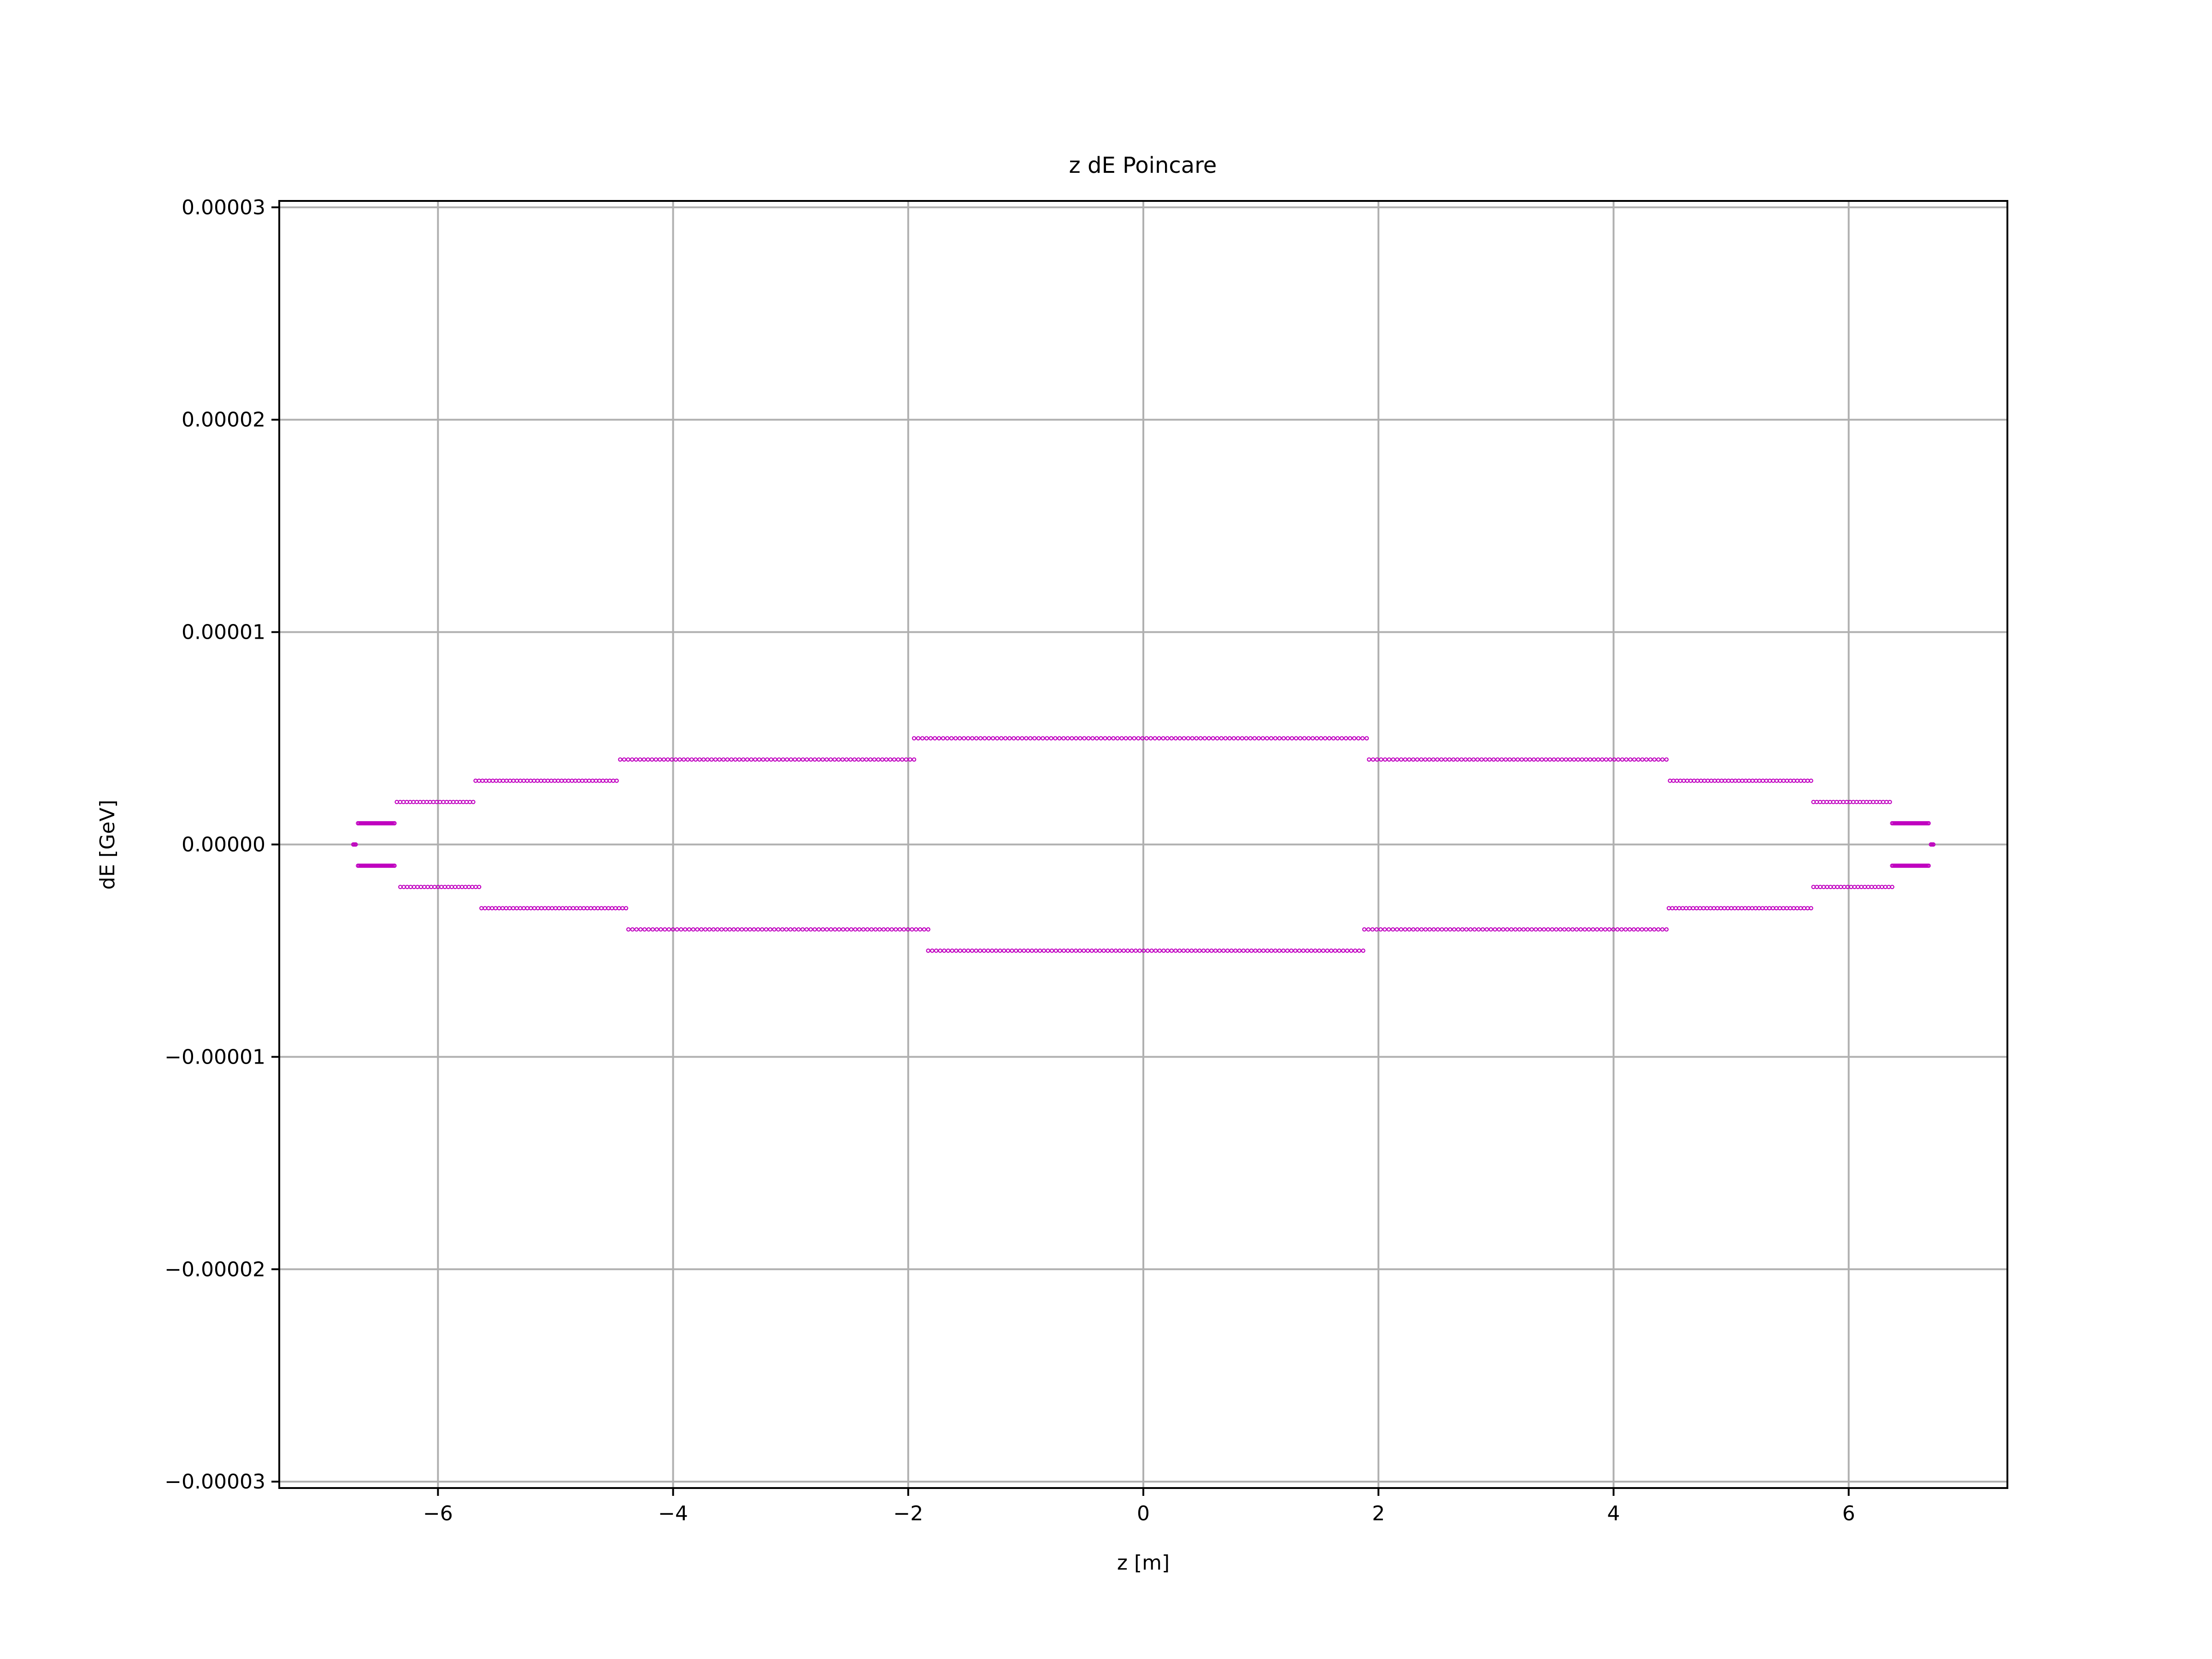  I want to click on data-points, so click(1143, 844).